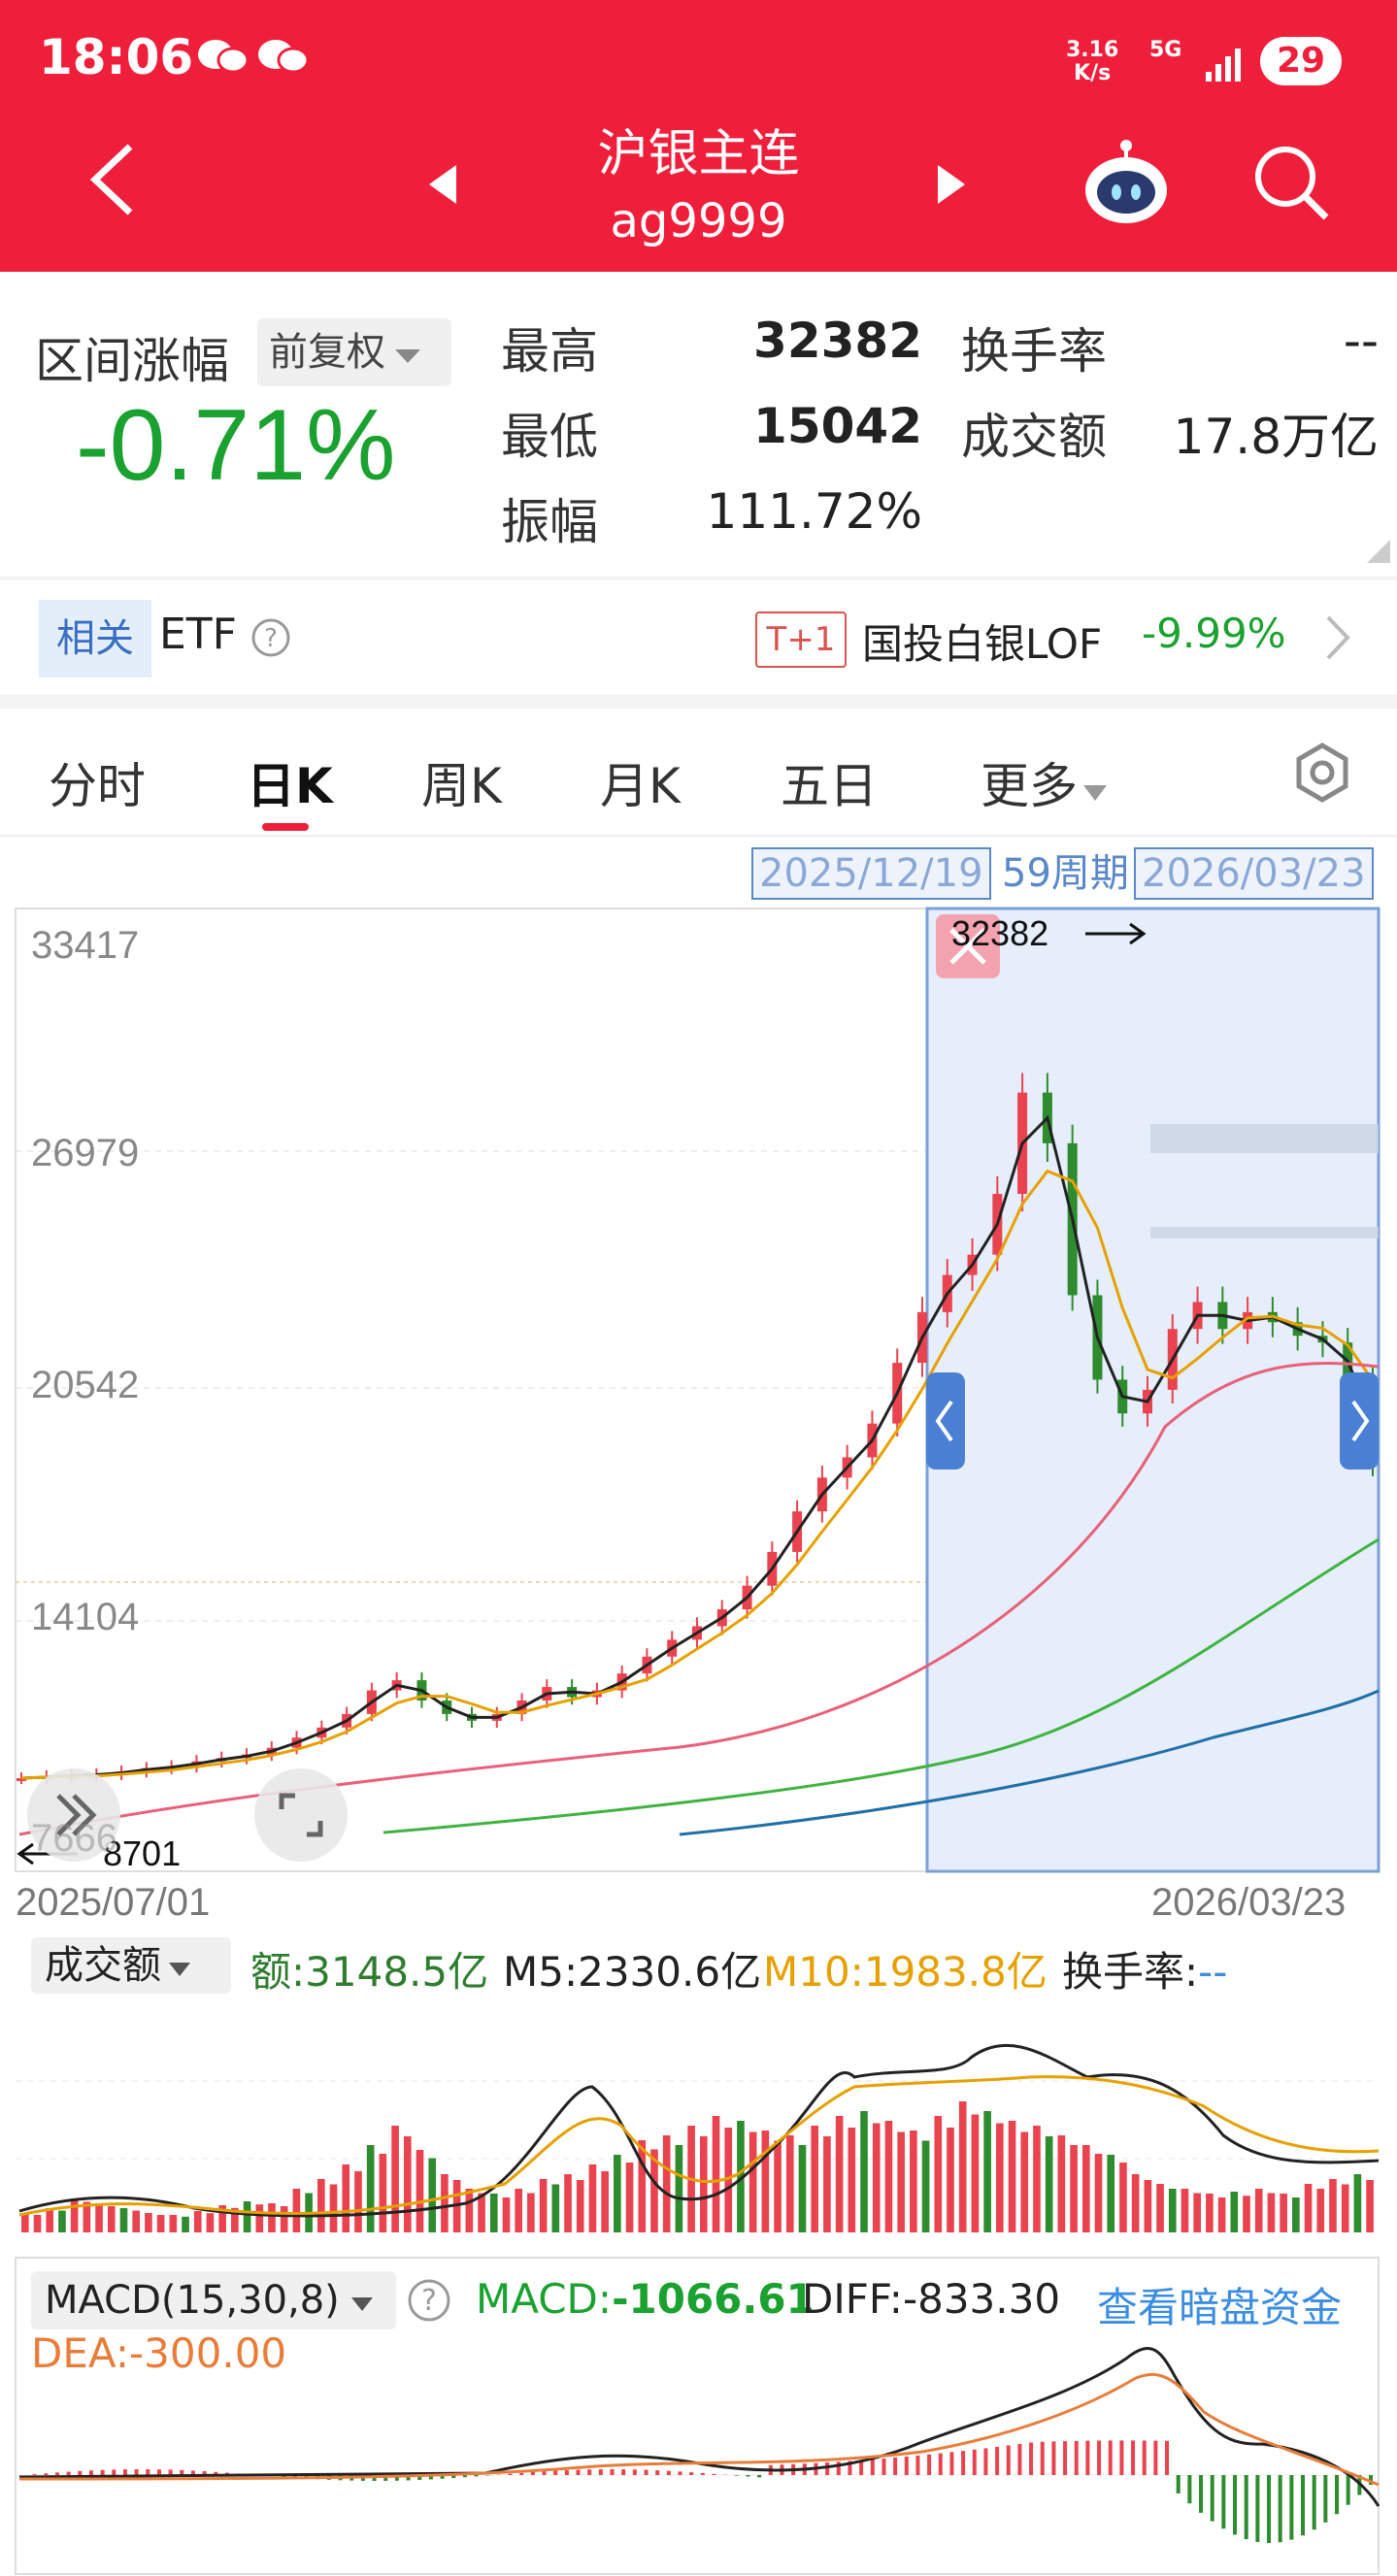  What do you see at coordinates (461, 786) in the screenshot?
I see `tab-weekly: 周K` at bounding box center [461, 786].